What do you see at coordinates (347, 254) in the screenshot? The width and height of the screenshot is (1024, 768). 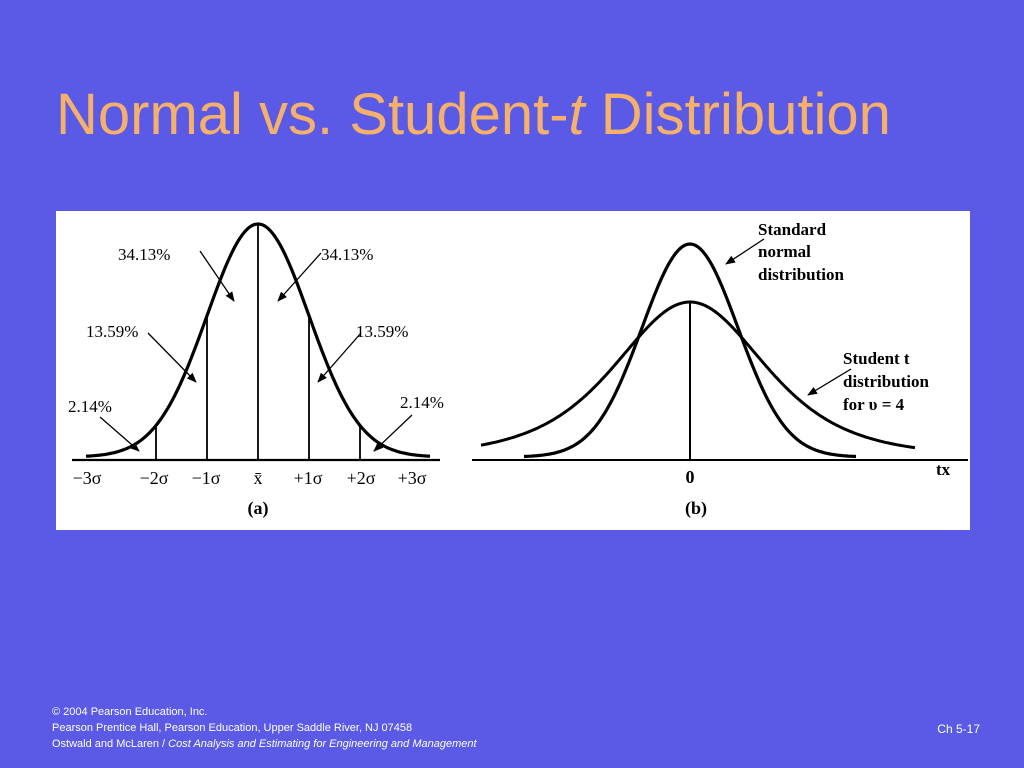 I see `label-pct-center-right: 34.13%` at bounding box center [347, 254].